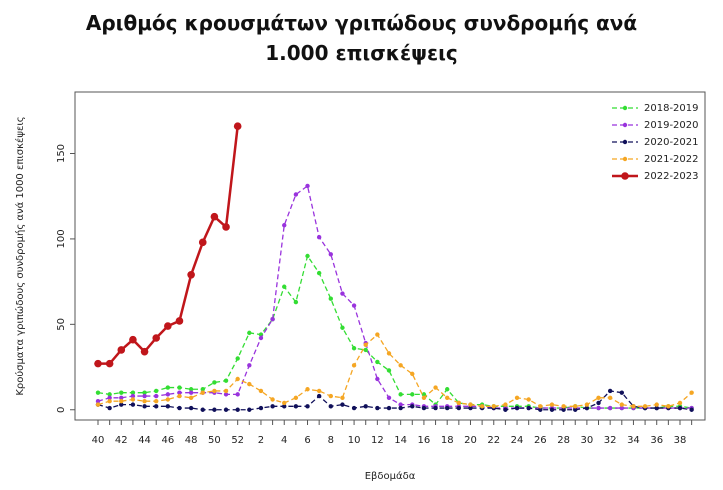  What do you see at coordinates (284, 440) in the screenshot?
I see `x-tick-label: 4` at bounding box center [284, 440].